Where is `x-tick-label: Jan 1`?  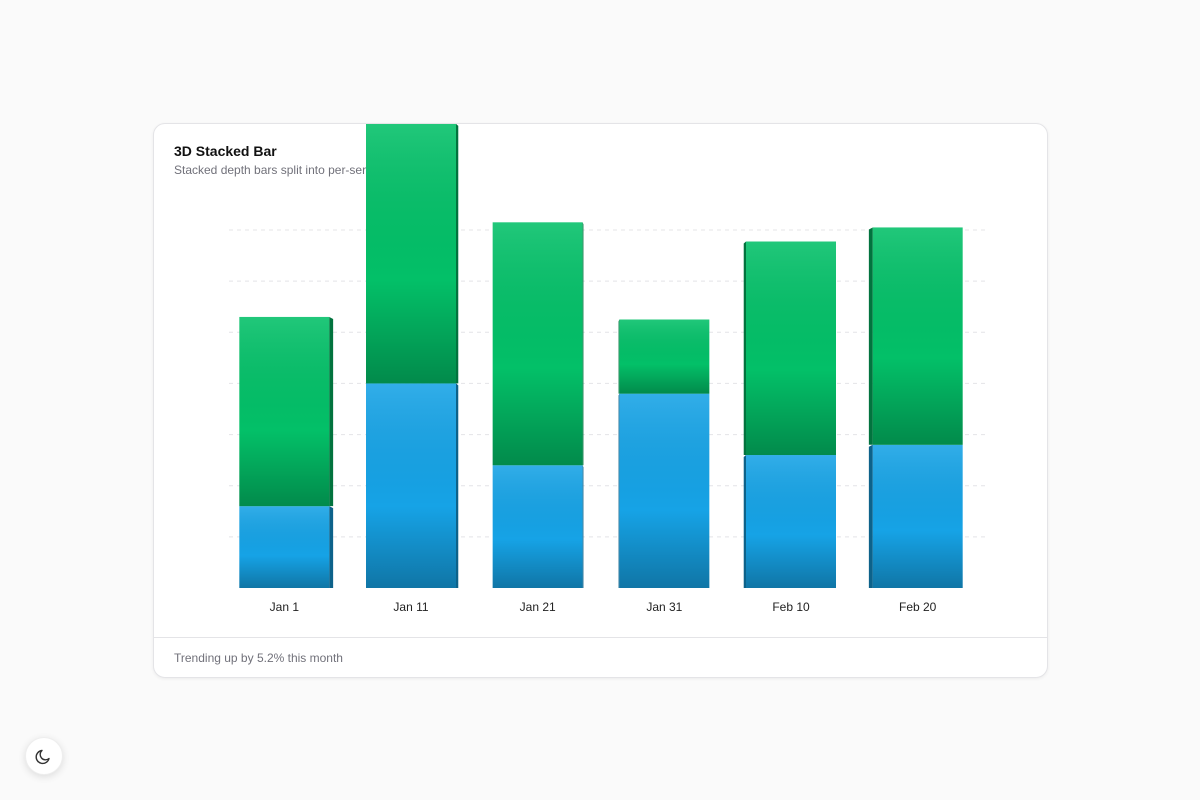
x-tick-label: Jan 1 is located at coordinates (285, 607).